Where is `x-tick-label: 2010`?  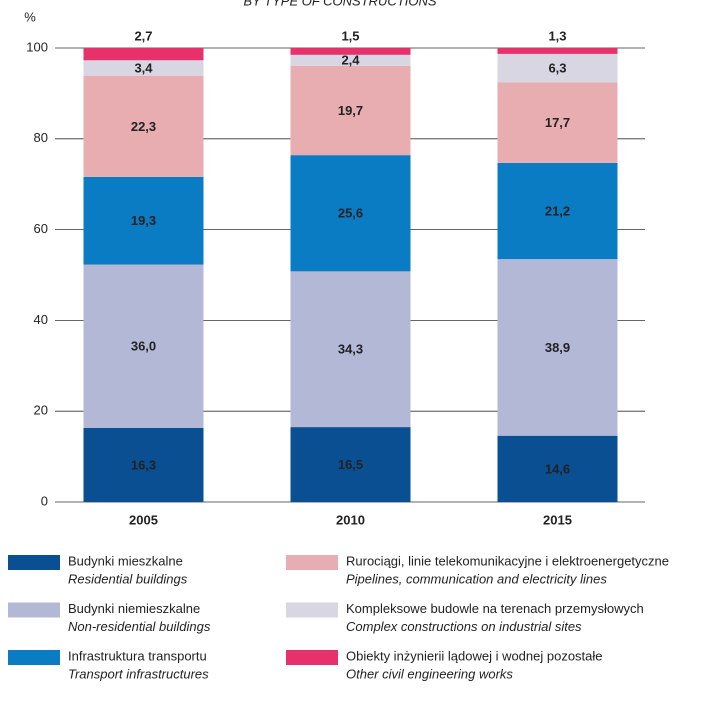 x-tick-label: 2010 is located at coordinates (350, 519).